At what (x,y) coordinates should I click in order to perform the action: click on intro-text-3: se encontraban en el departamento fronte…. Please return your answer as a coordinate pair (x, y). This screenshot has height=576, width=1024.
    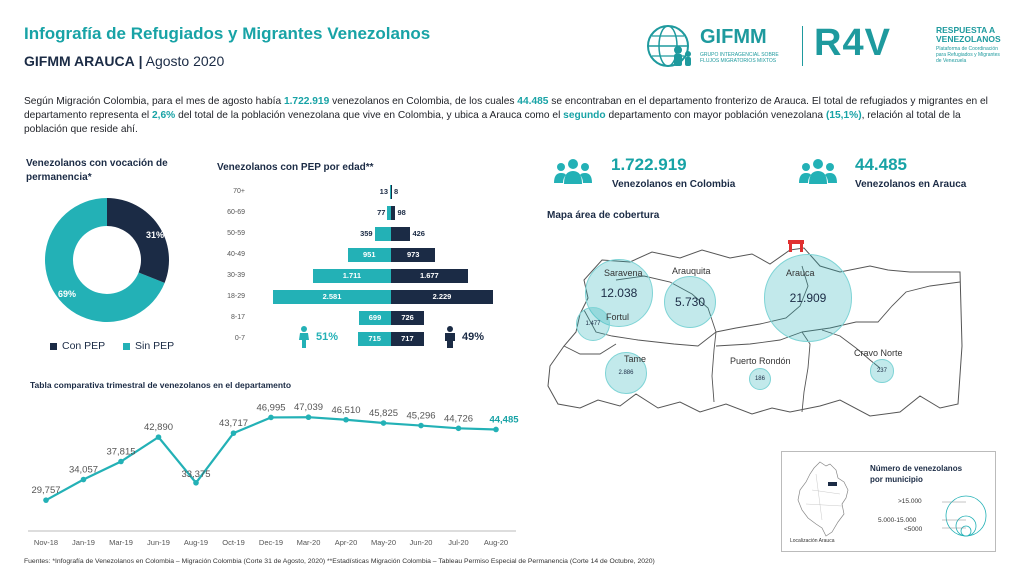
    Looking at the image, I should click on (506, 108).